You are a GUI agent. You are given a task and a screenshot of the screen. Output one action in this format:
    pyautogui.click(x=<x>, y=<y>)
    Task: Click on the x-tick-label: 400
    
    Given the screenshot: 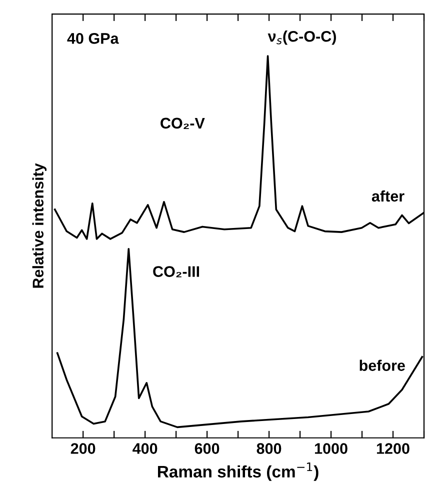 What is the action you would take?
    pyautogui.click(x=145, y=448)
    